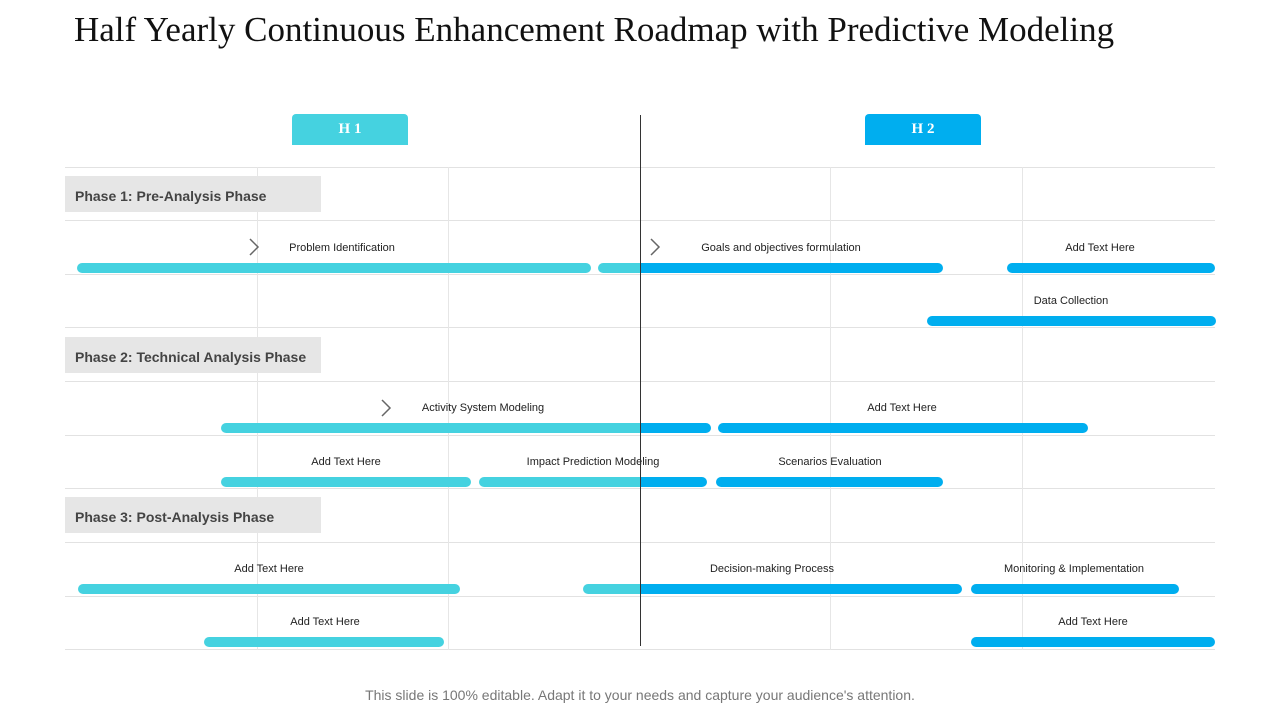 This screenshot has width=1280, height=720. I want to click on phase-2-label: Phase 2: Technical Analysis Phase, so click(193, 355).